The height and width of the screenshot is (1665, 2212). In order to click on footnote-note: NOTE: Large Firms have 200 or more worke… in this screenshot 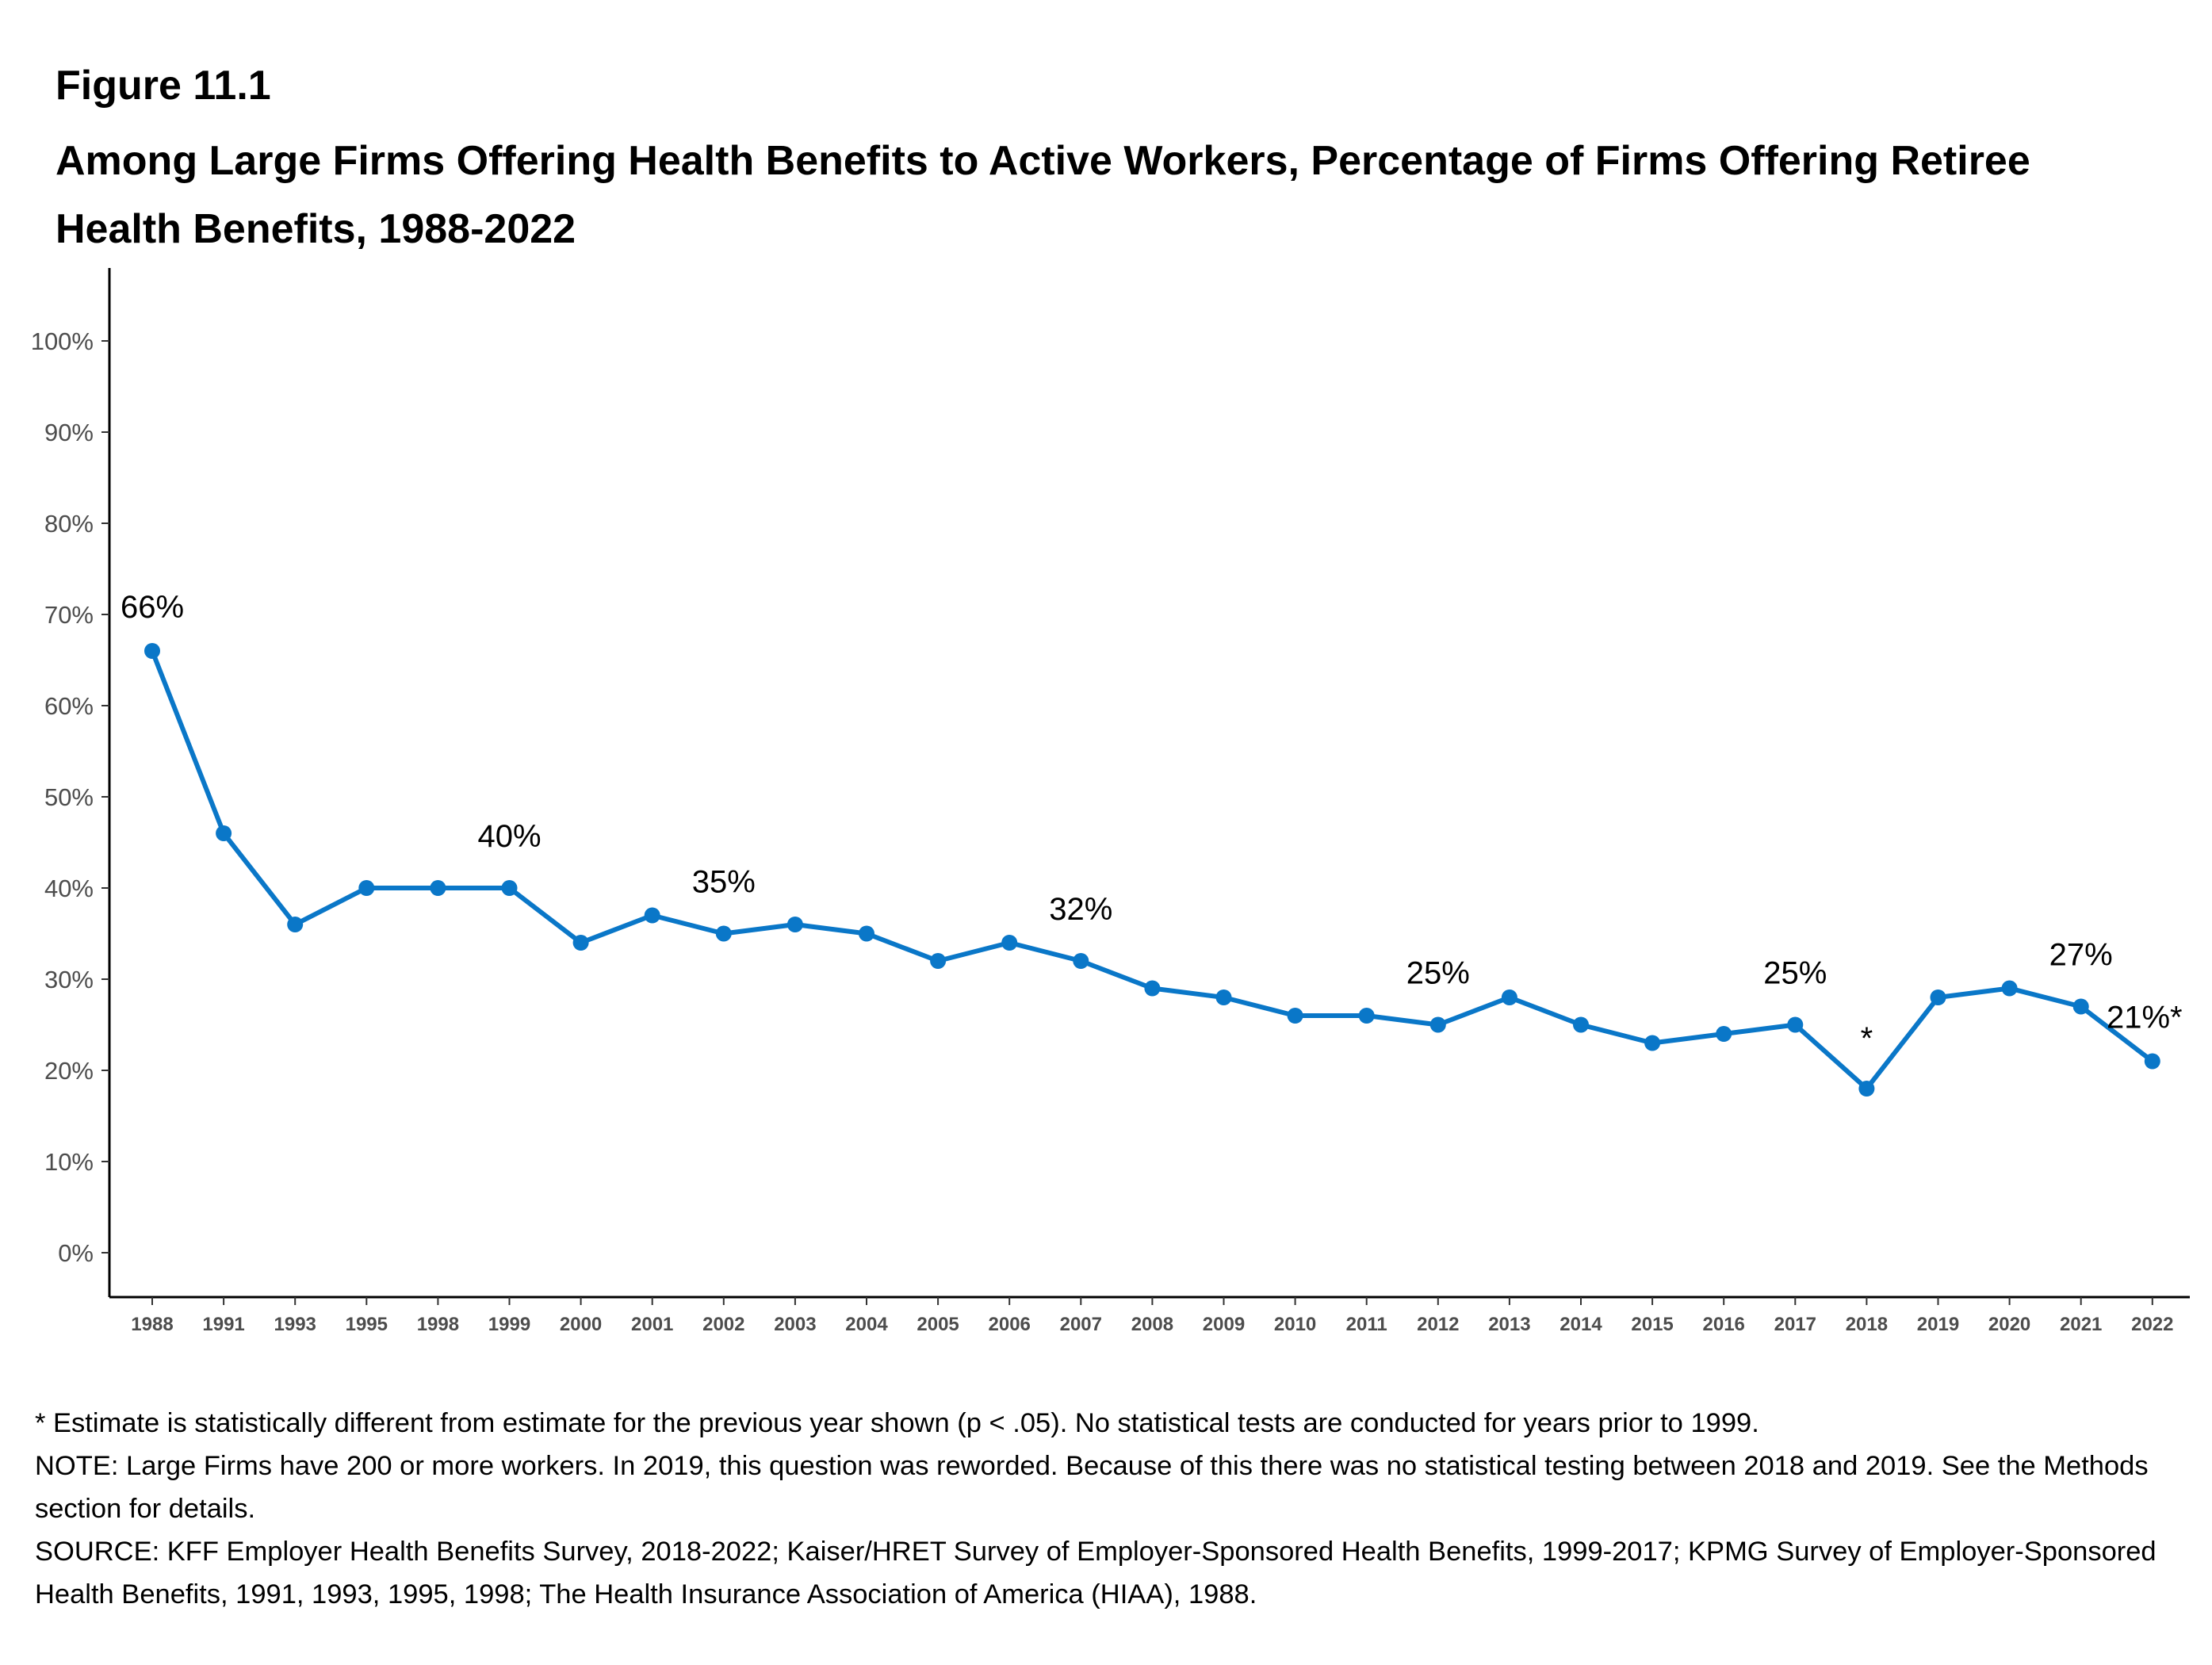, I will do `click(1092, 1487)`.